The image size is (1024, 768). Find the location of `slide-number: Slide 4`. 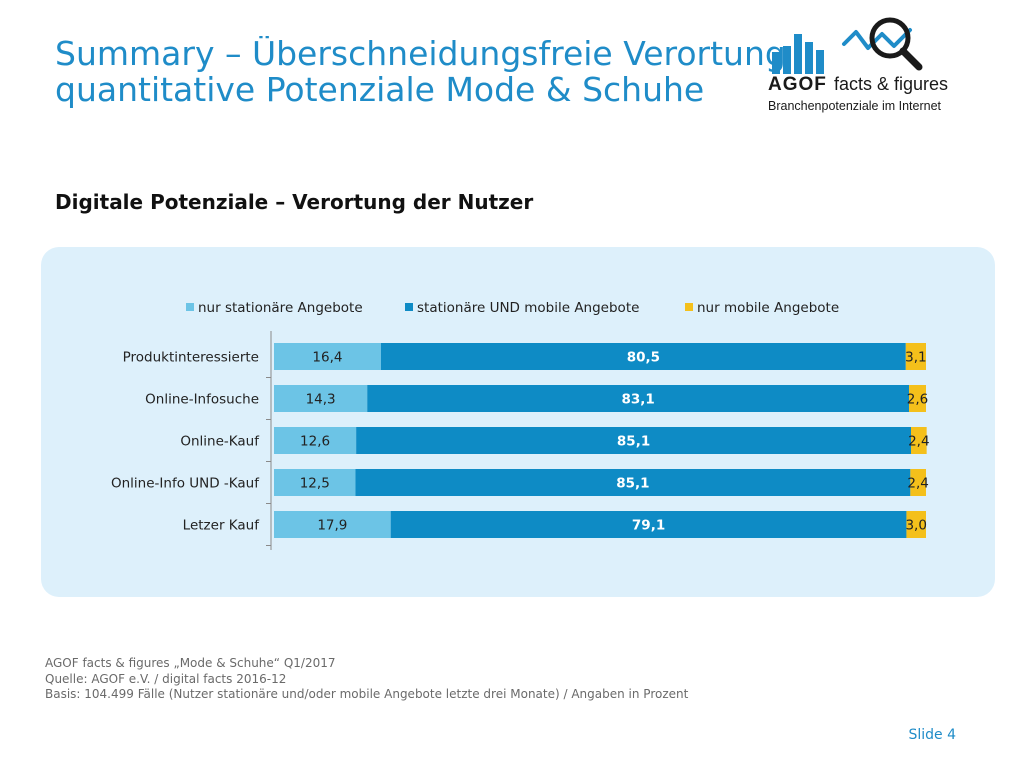

slide-number: Slide 4 is located at coordinates (932, 735).